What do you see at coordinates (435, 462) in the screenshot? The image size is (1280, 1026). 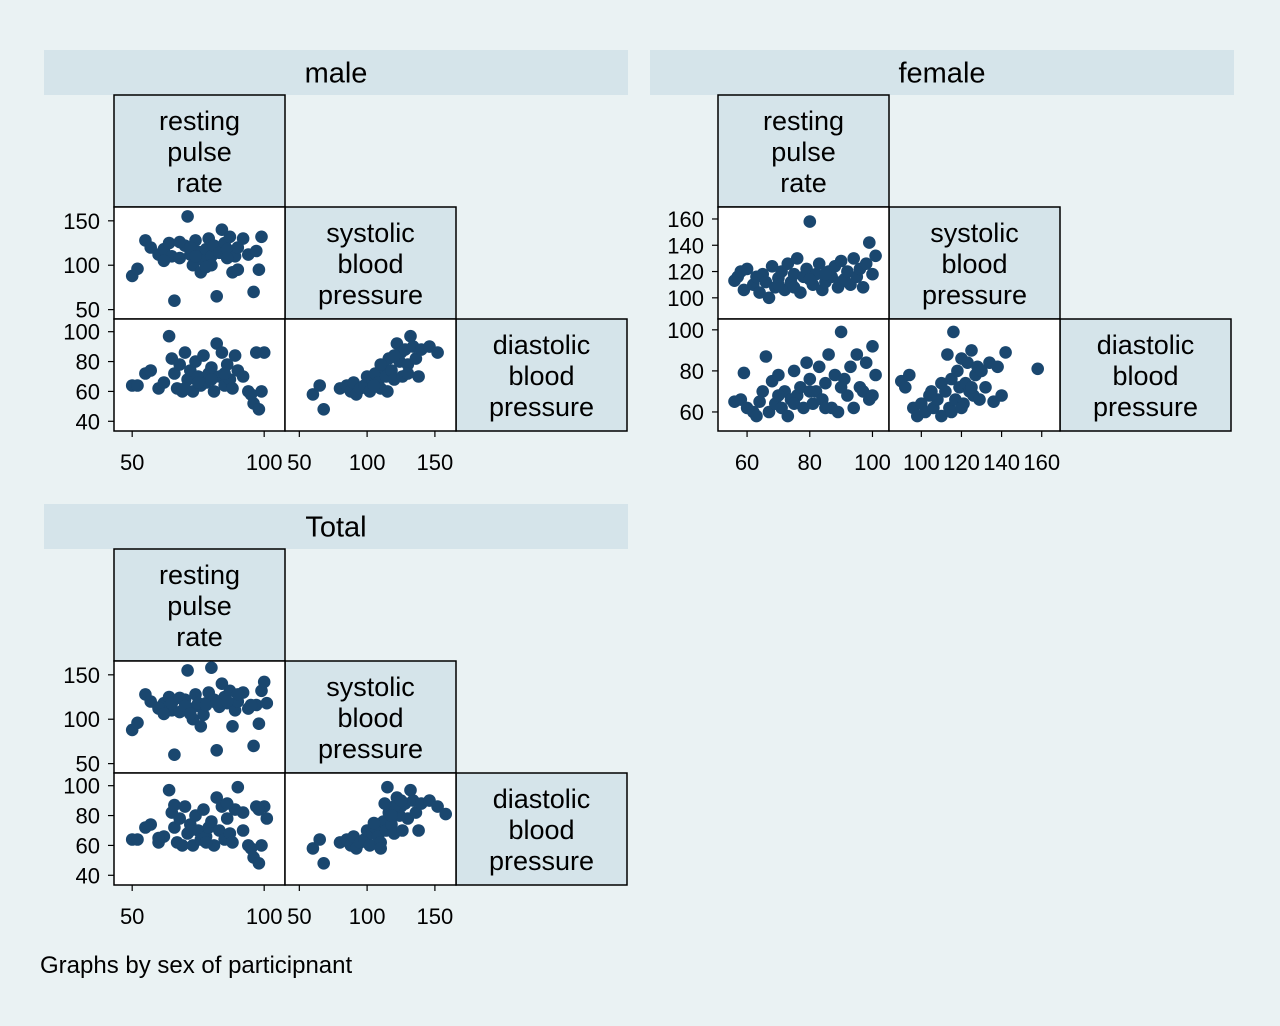 I see `x-tick-label: 150` at bounding box center [435, 462].